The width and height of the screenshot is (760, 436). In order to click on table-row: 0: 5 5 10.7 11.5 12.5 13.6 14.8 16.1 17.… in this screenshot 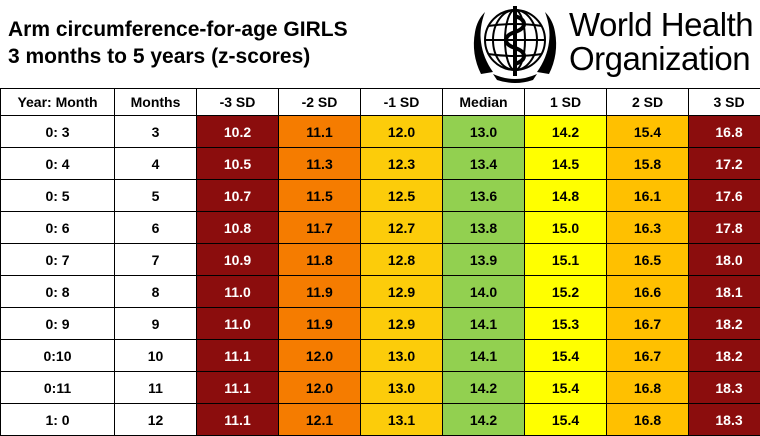, I will do `click(380, 196)`.